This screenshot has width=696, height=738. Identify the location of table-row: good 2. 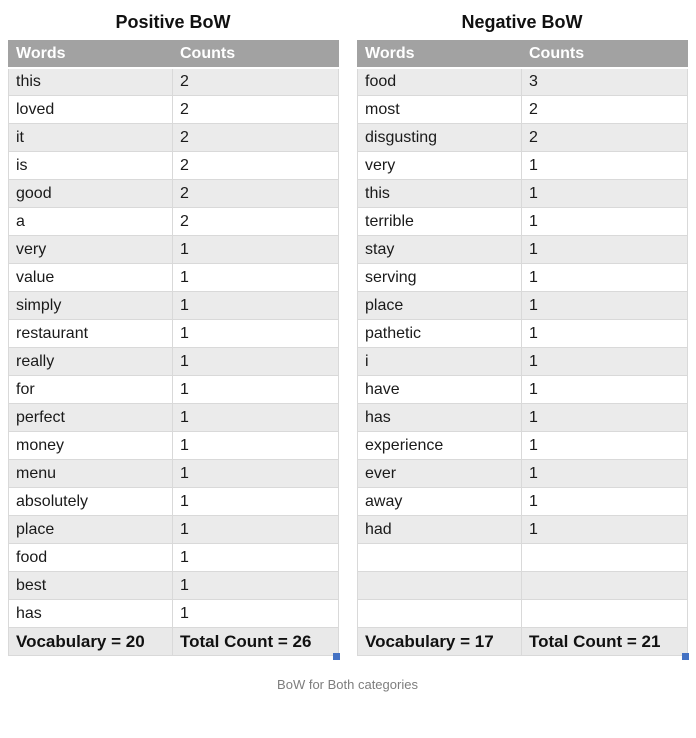
(173, 193).